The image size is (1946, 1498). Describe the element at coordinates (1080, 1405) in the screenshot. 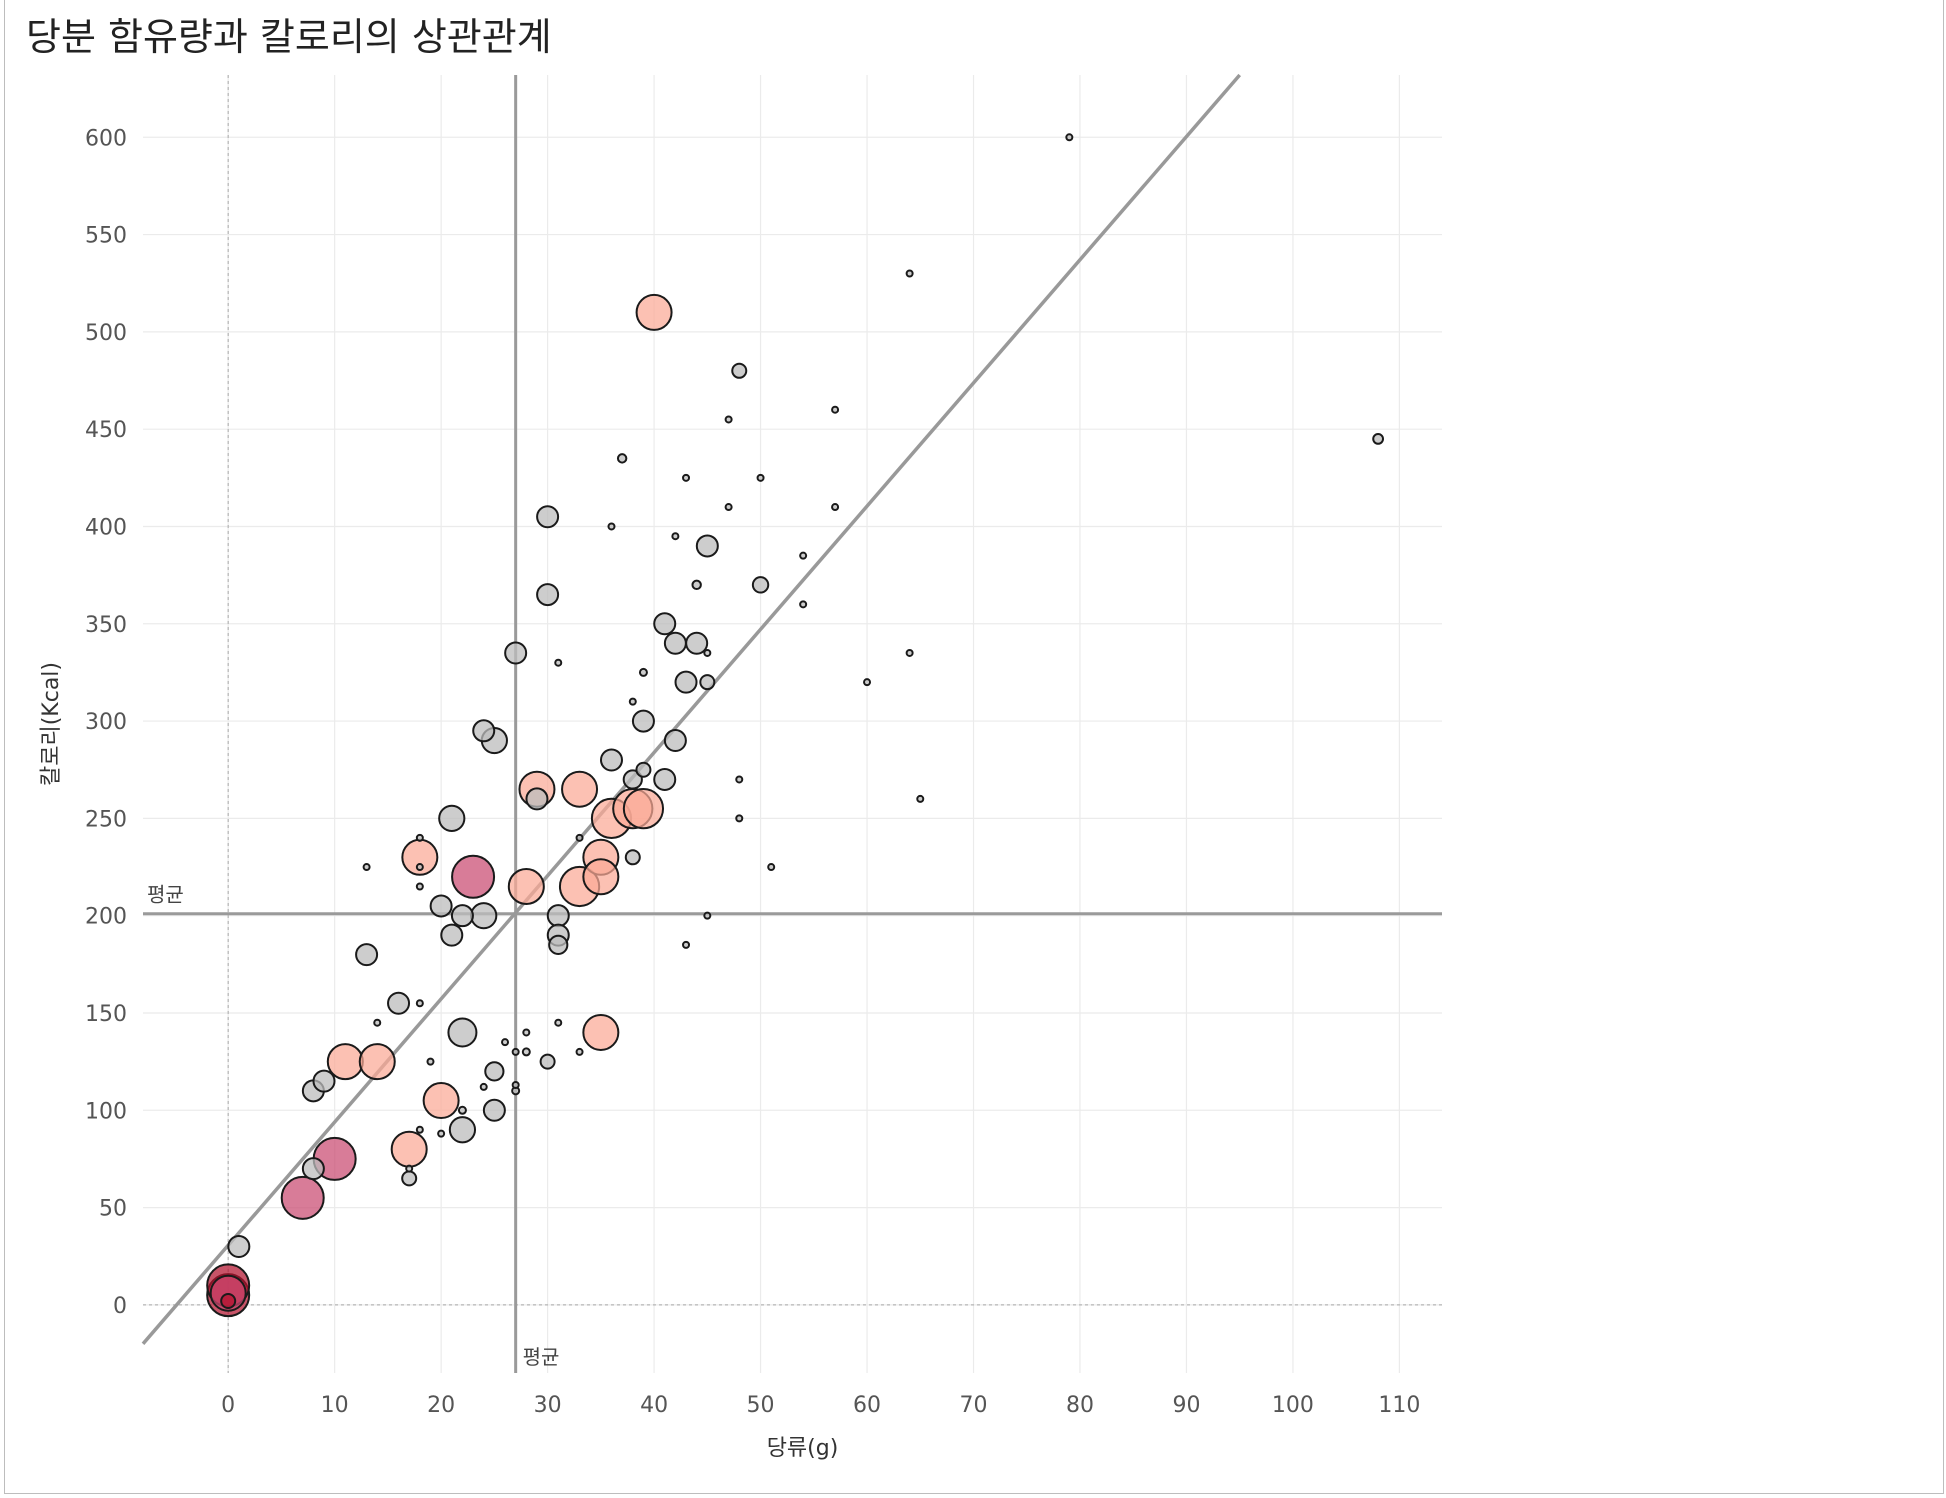

I see `x-tick-label: 80` at that location.